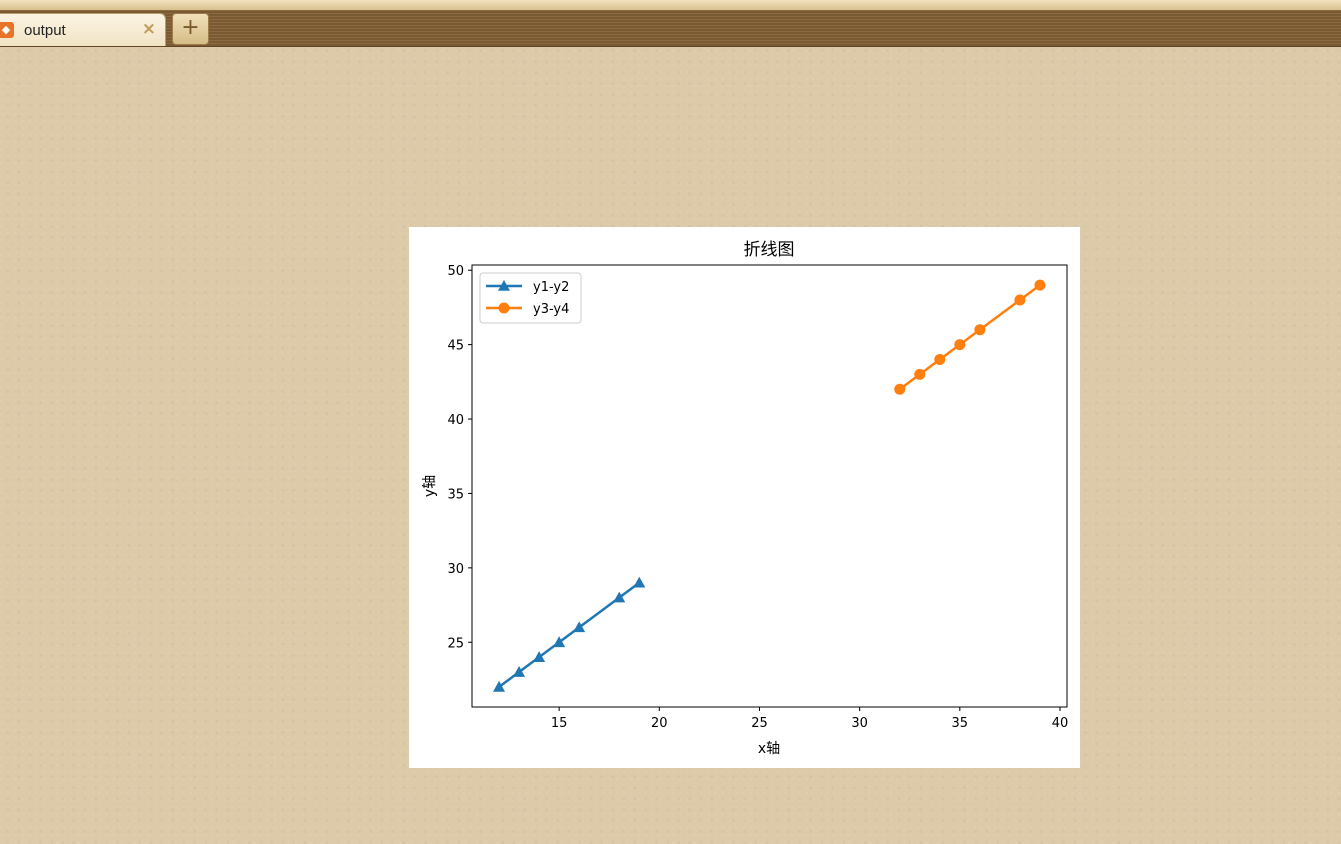 The width and height of the screenshot is (1341, 844). I want to click on y-axis-label: y轴, so click(430, 486).